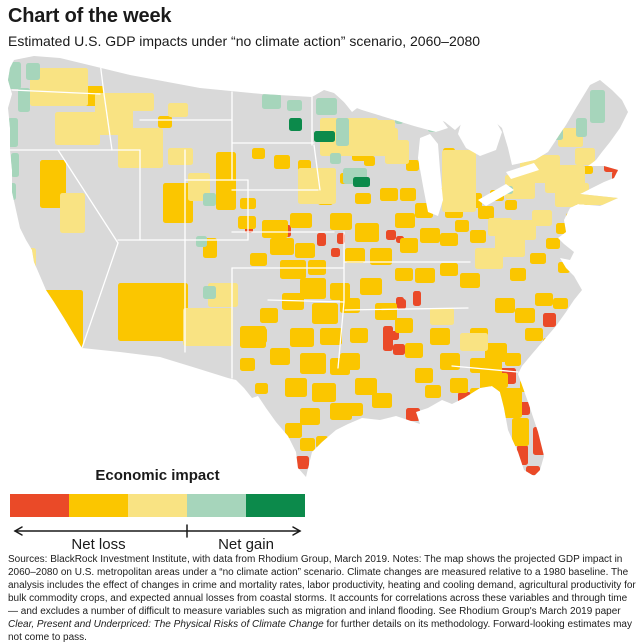 This screenshot has height=644, width=640. I want to click on legend-swatch-large-net-loss, so click(39, 505).